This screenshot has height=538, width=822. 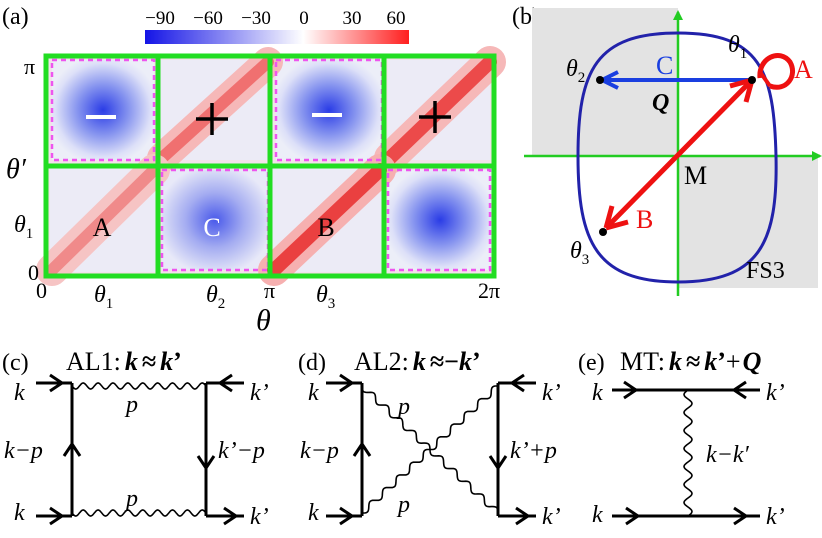 What do you see at coordinates (396, 18) in the screenshot?
I see `colorbar-tick: 60` at bounding box center [396, 18].